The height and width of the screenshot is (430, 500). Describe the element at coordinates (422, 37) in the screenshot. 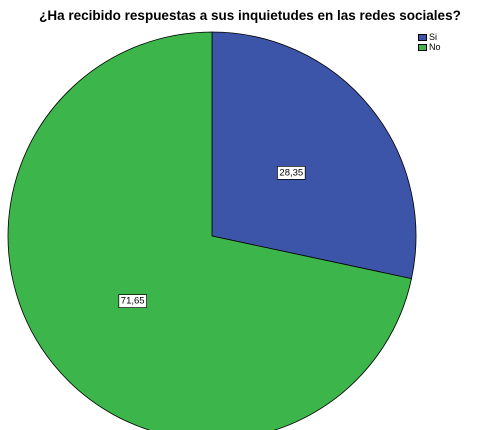

I see `legend-swatch-si` at that location.